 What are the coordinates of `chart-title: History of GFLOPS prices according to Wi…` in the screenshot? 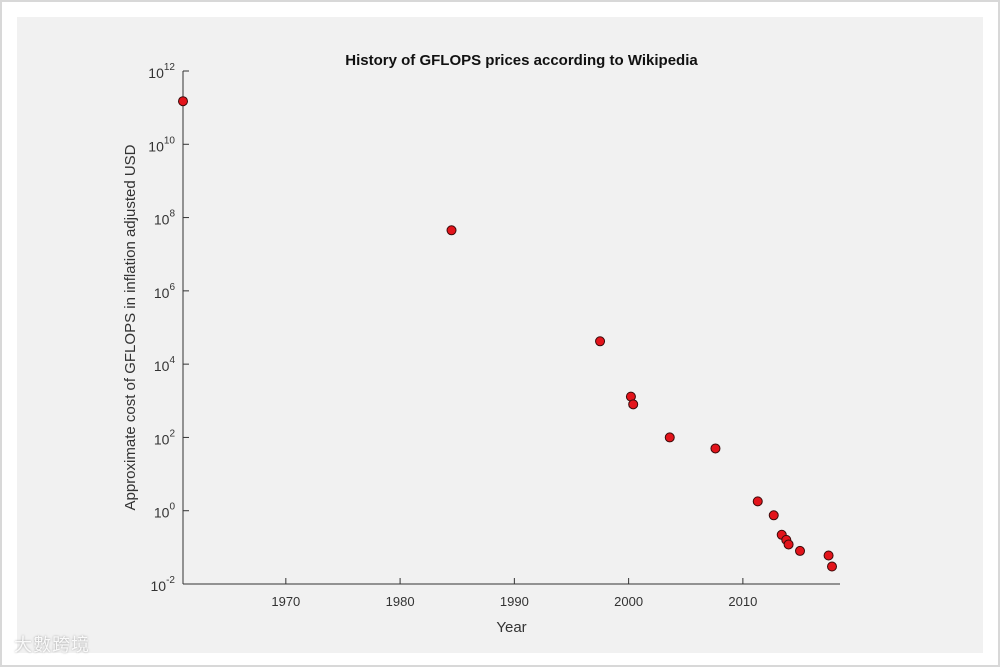 It's located at (521, 60).